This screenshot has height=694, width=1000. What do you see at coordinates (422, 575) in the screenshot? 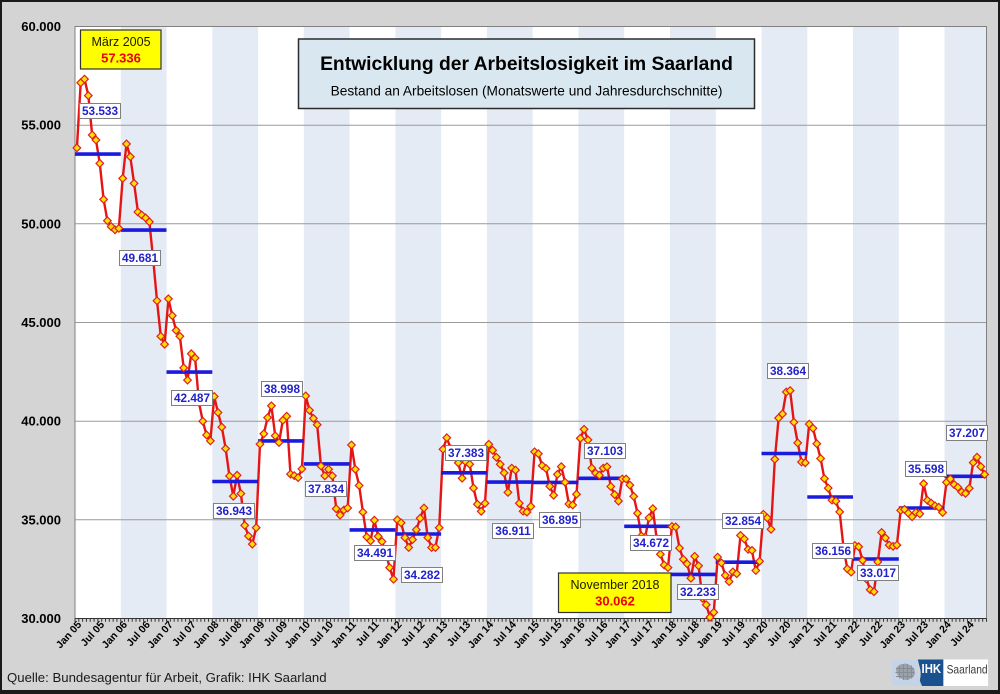
I see `svg-text: 34.282` at bounding box center [422, 575].